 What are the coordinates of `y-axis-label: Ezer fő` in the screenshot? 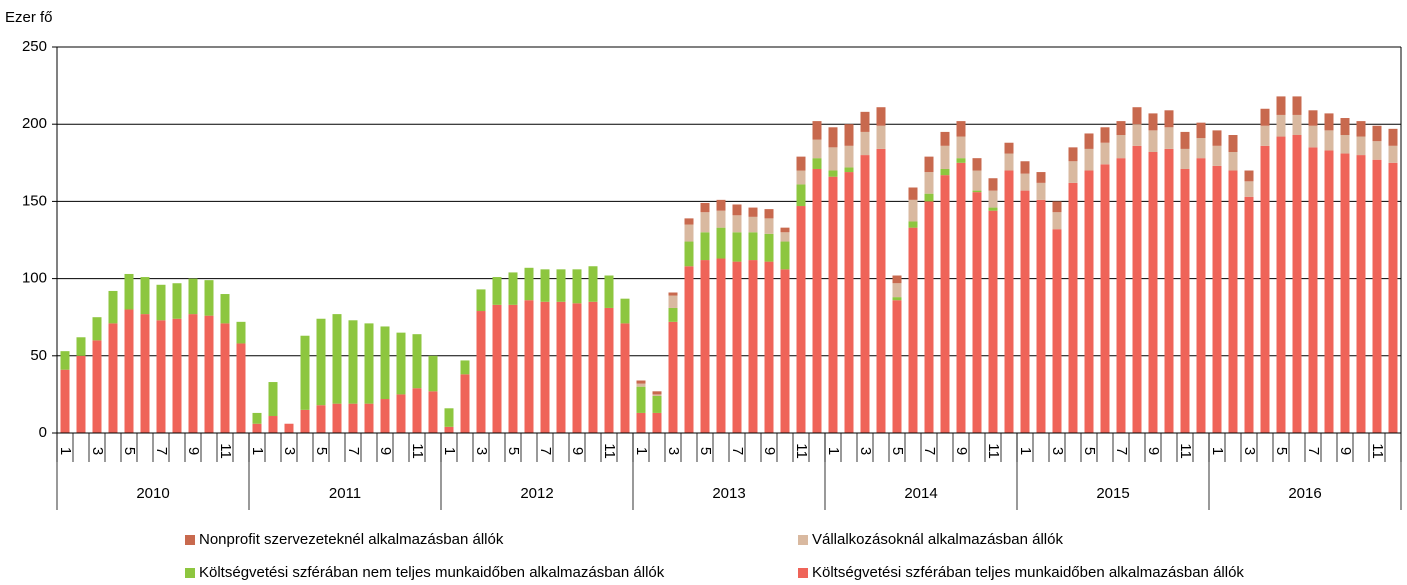 It's located at (29, 17).